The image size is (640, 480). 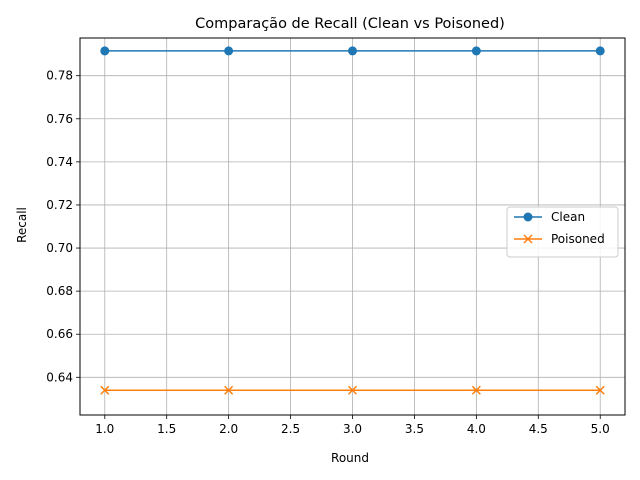 I want to click on y-axis-label: Recall, so click(x=22, y=225).